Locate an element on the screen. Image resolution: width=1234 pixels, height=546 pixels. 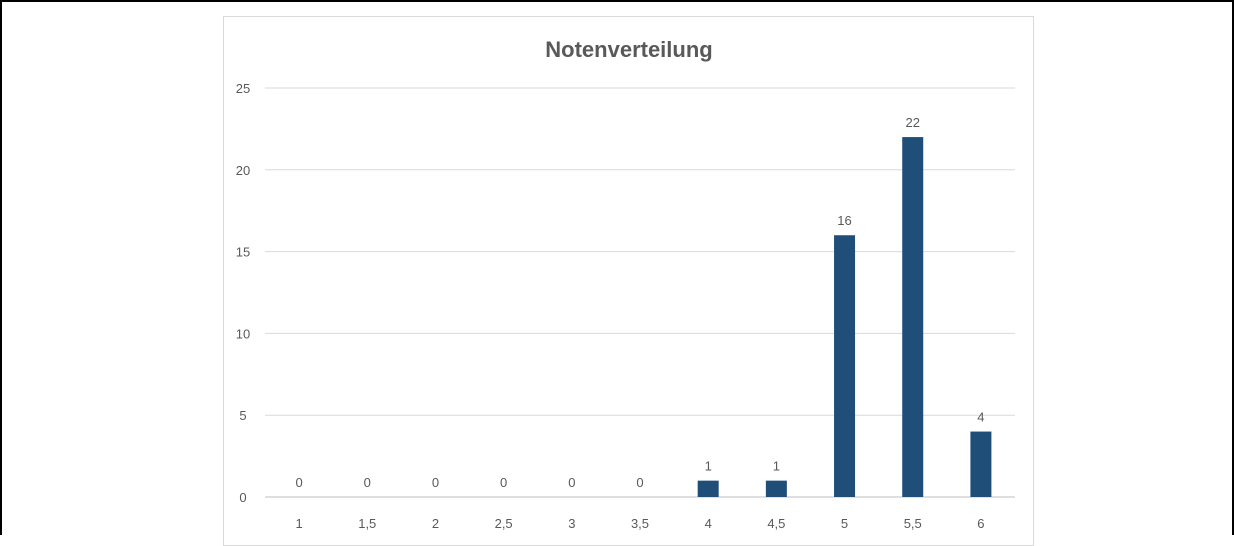
x-axis-tick-labels: 1 1,5 2 2,5 3 3,5 4 4,5 5 5,5 6 is located at coordinates (639, 523).